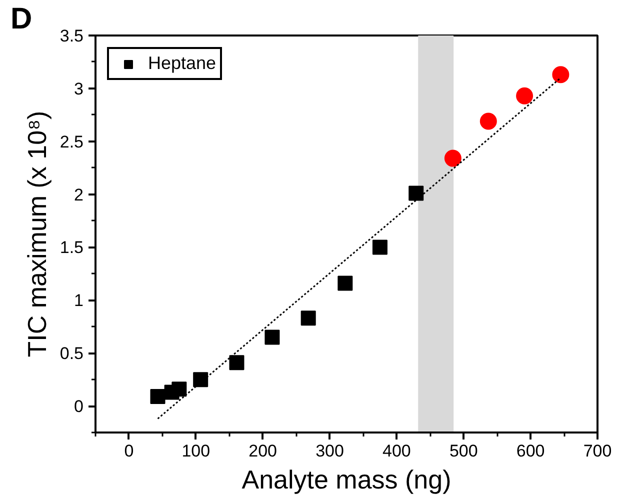 The image size is (619, 502). I want to click on legend-label: Heptane, so click(182, 63).